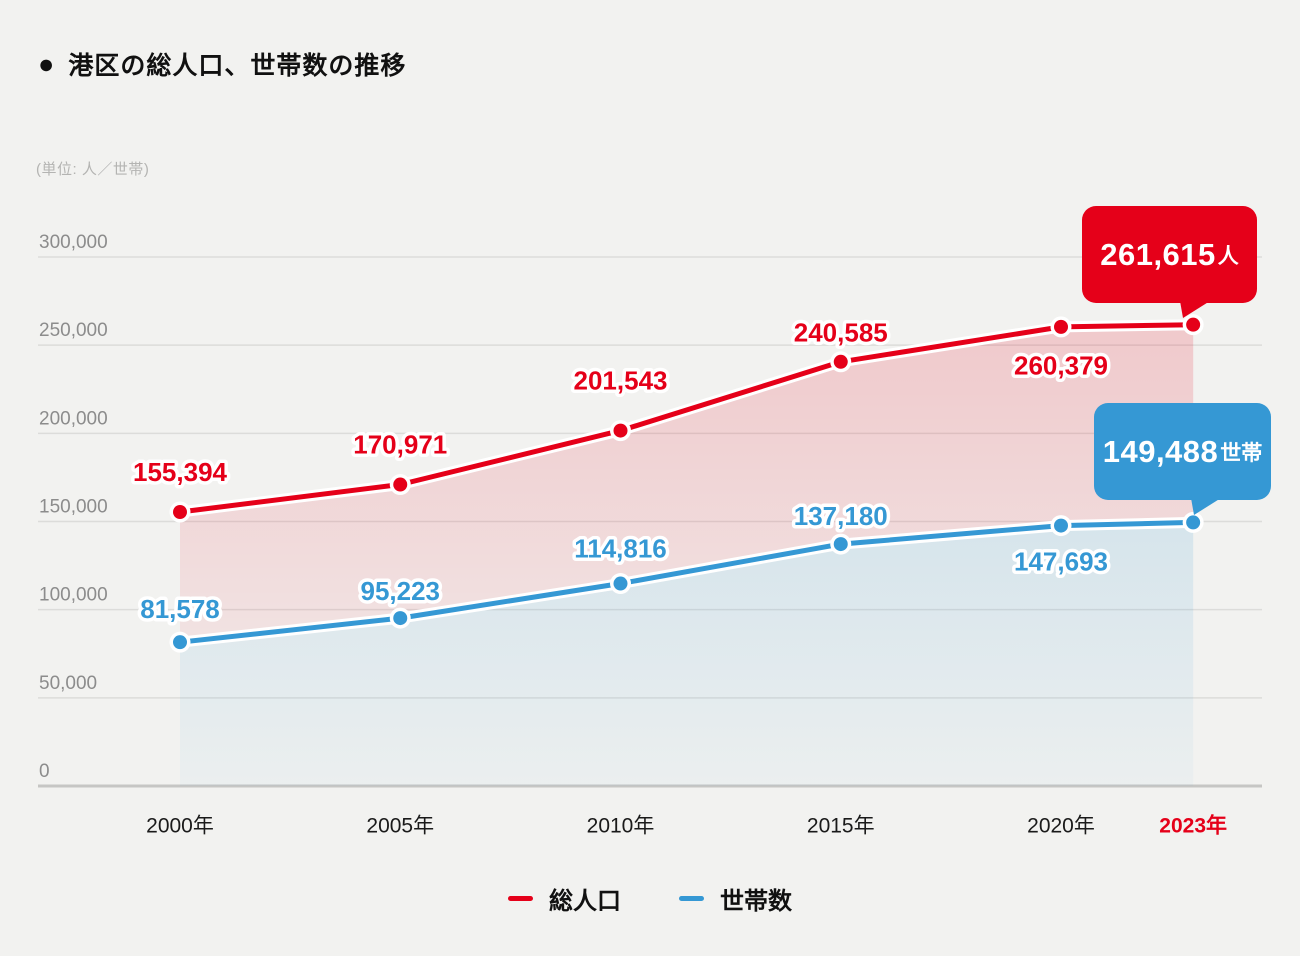  I want to click on legend-label-population: 総人口, so click(585, 901).